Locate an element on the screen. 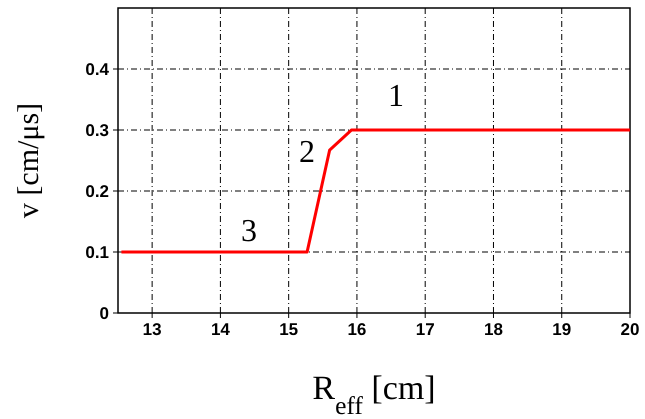 This screenshot has height=419, width=645. x-tick-label: 13 is located at coordinates (152, 329).